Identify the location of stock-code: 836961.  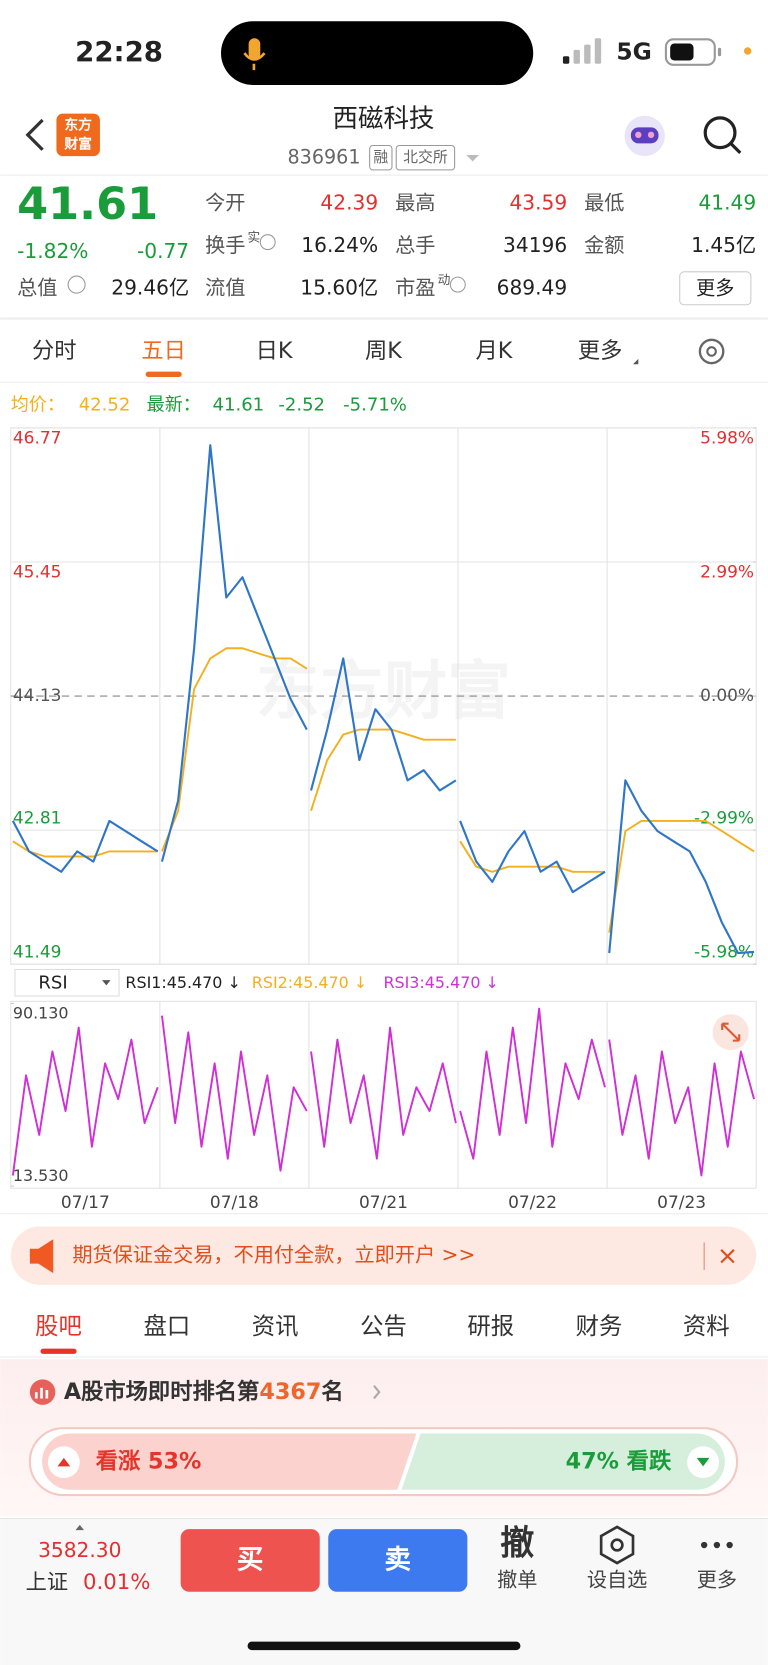
(324, 157).